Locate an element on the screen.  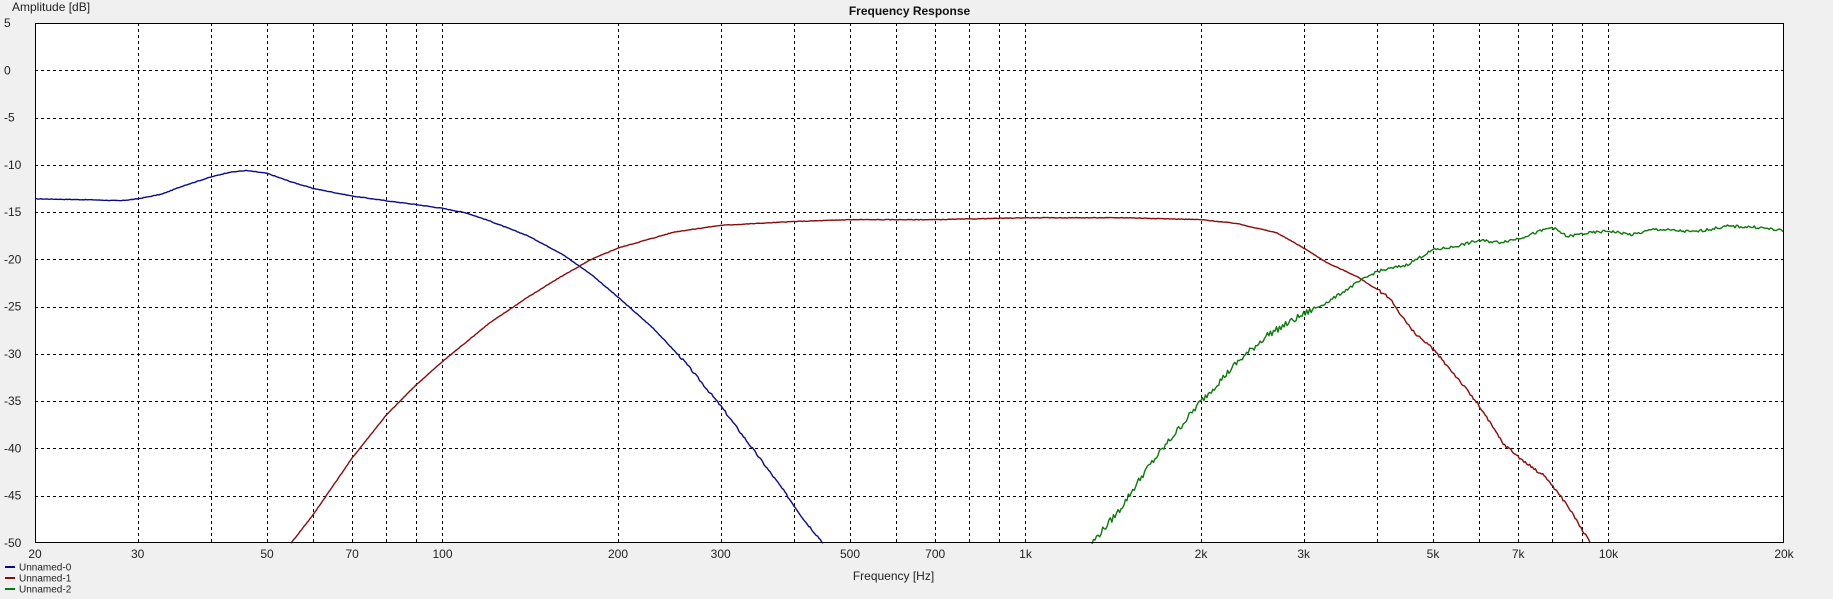
legend-label: Unnamed-1 is located at coordinates (45, 579).